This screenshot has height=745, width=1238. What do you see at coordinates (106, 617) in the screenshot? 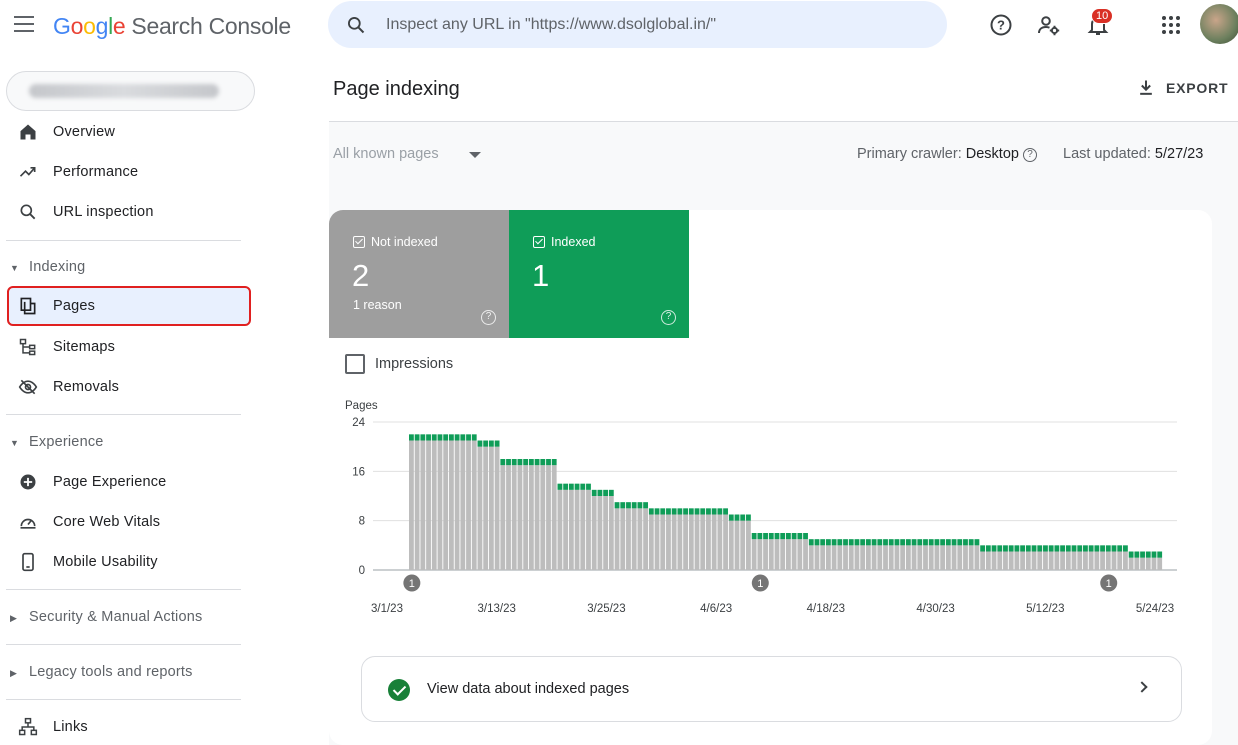
I see `sidebar-section-security: ▶ Security & Manual Actions` at bounding box center [106, 617].